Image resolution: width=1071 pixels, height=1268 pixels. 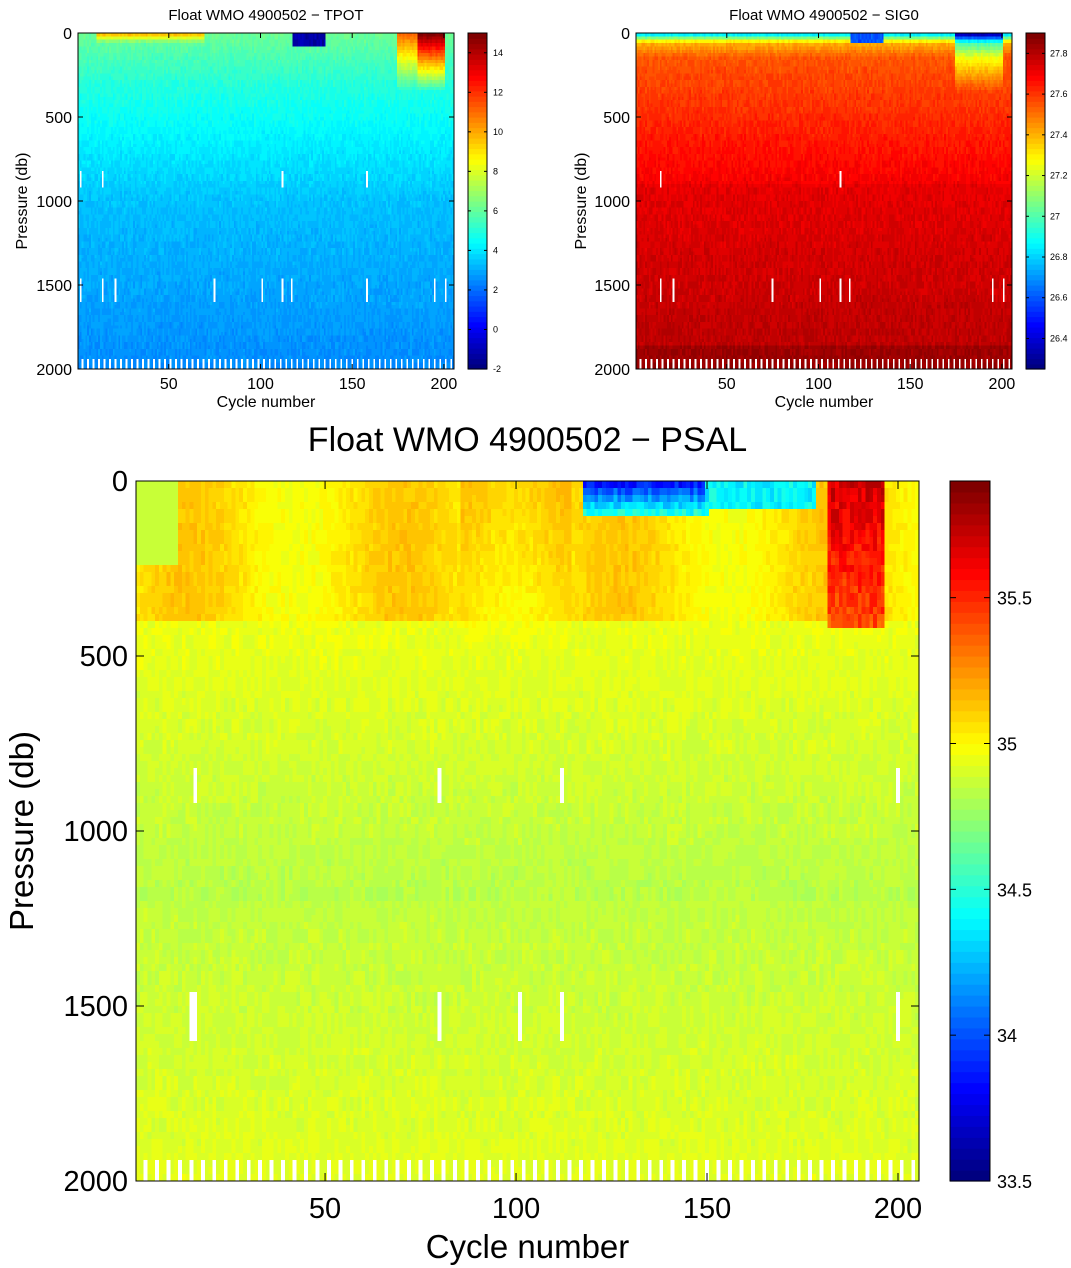 I want to click on x-tick-label: 150, so click(x=352, y=384).